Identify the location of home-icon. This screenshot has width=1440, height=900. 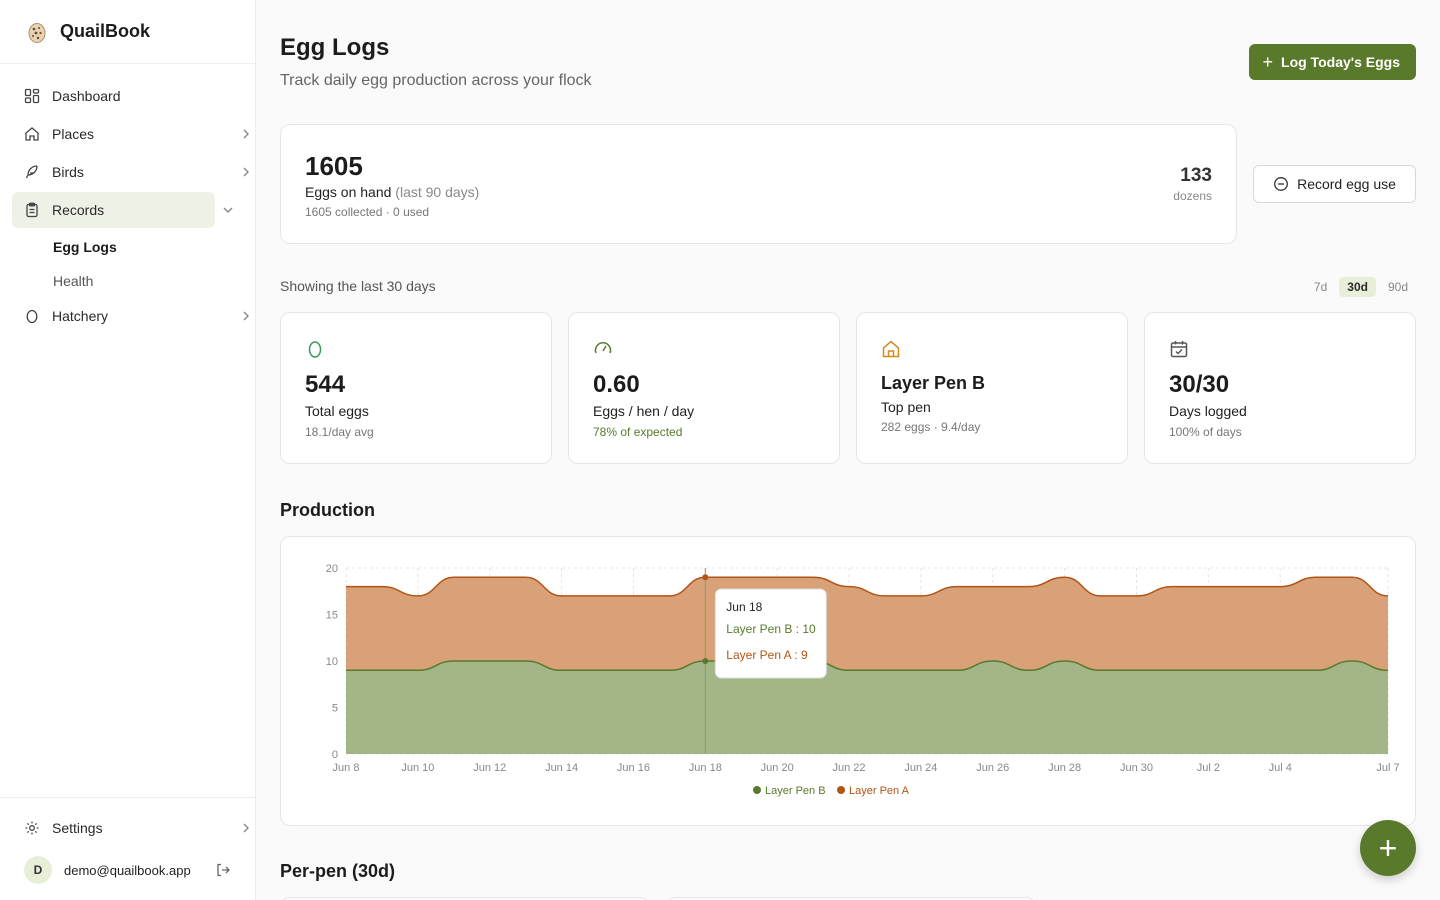
(32, 134).